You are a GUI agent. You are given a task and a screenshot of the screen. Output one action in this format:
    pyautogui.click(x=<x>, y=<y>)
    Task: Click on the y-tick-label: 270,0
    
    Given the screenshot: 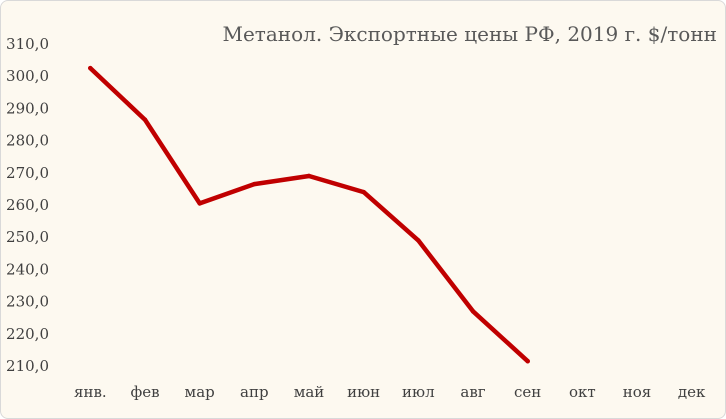 What is the action you would take?
    pyautogui.click(x=27, y=173)
    